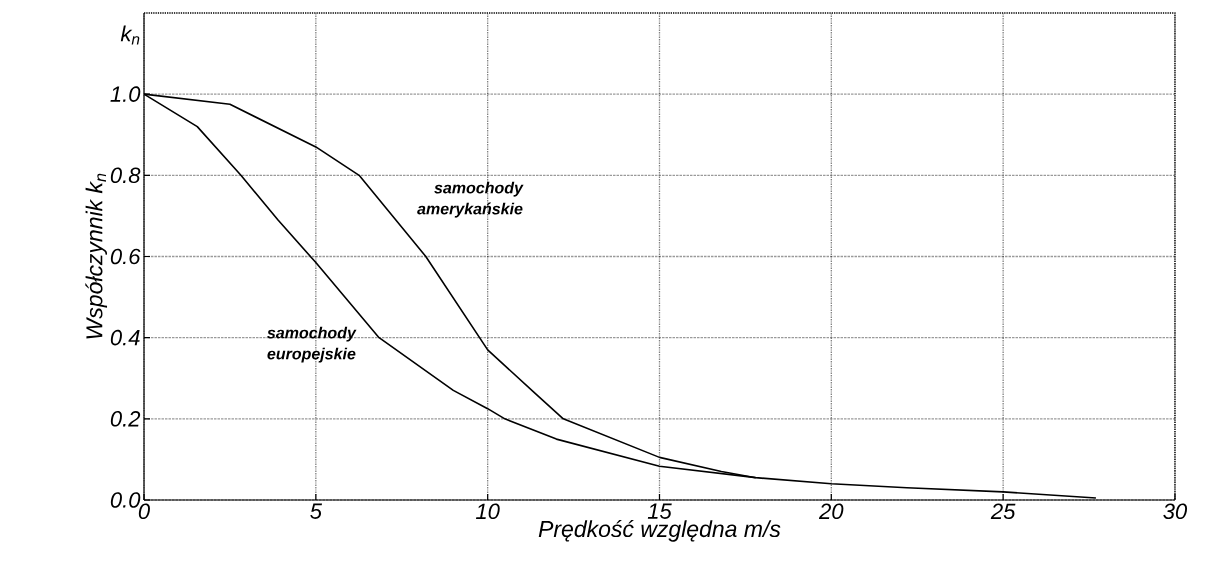  What do you see at coordinates (125, 256) in the screenshot?
I see `y-tick-label: 0.6` at bounding box center [125, 256].